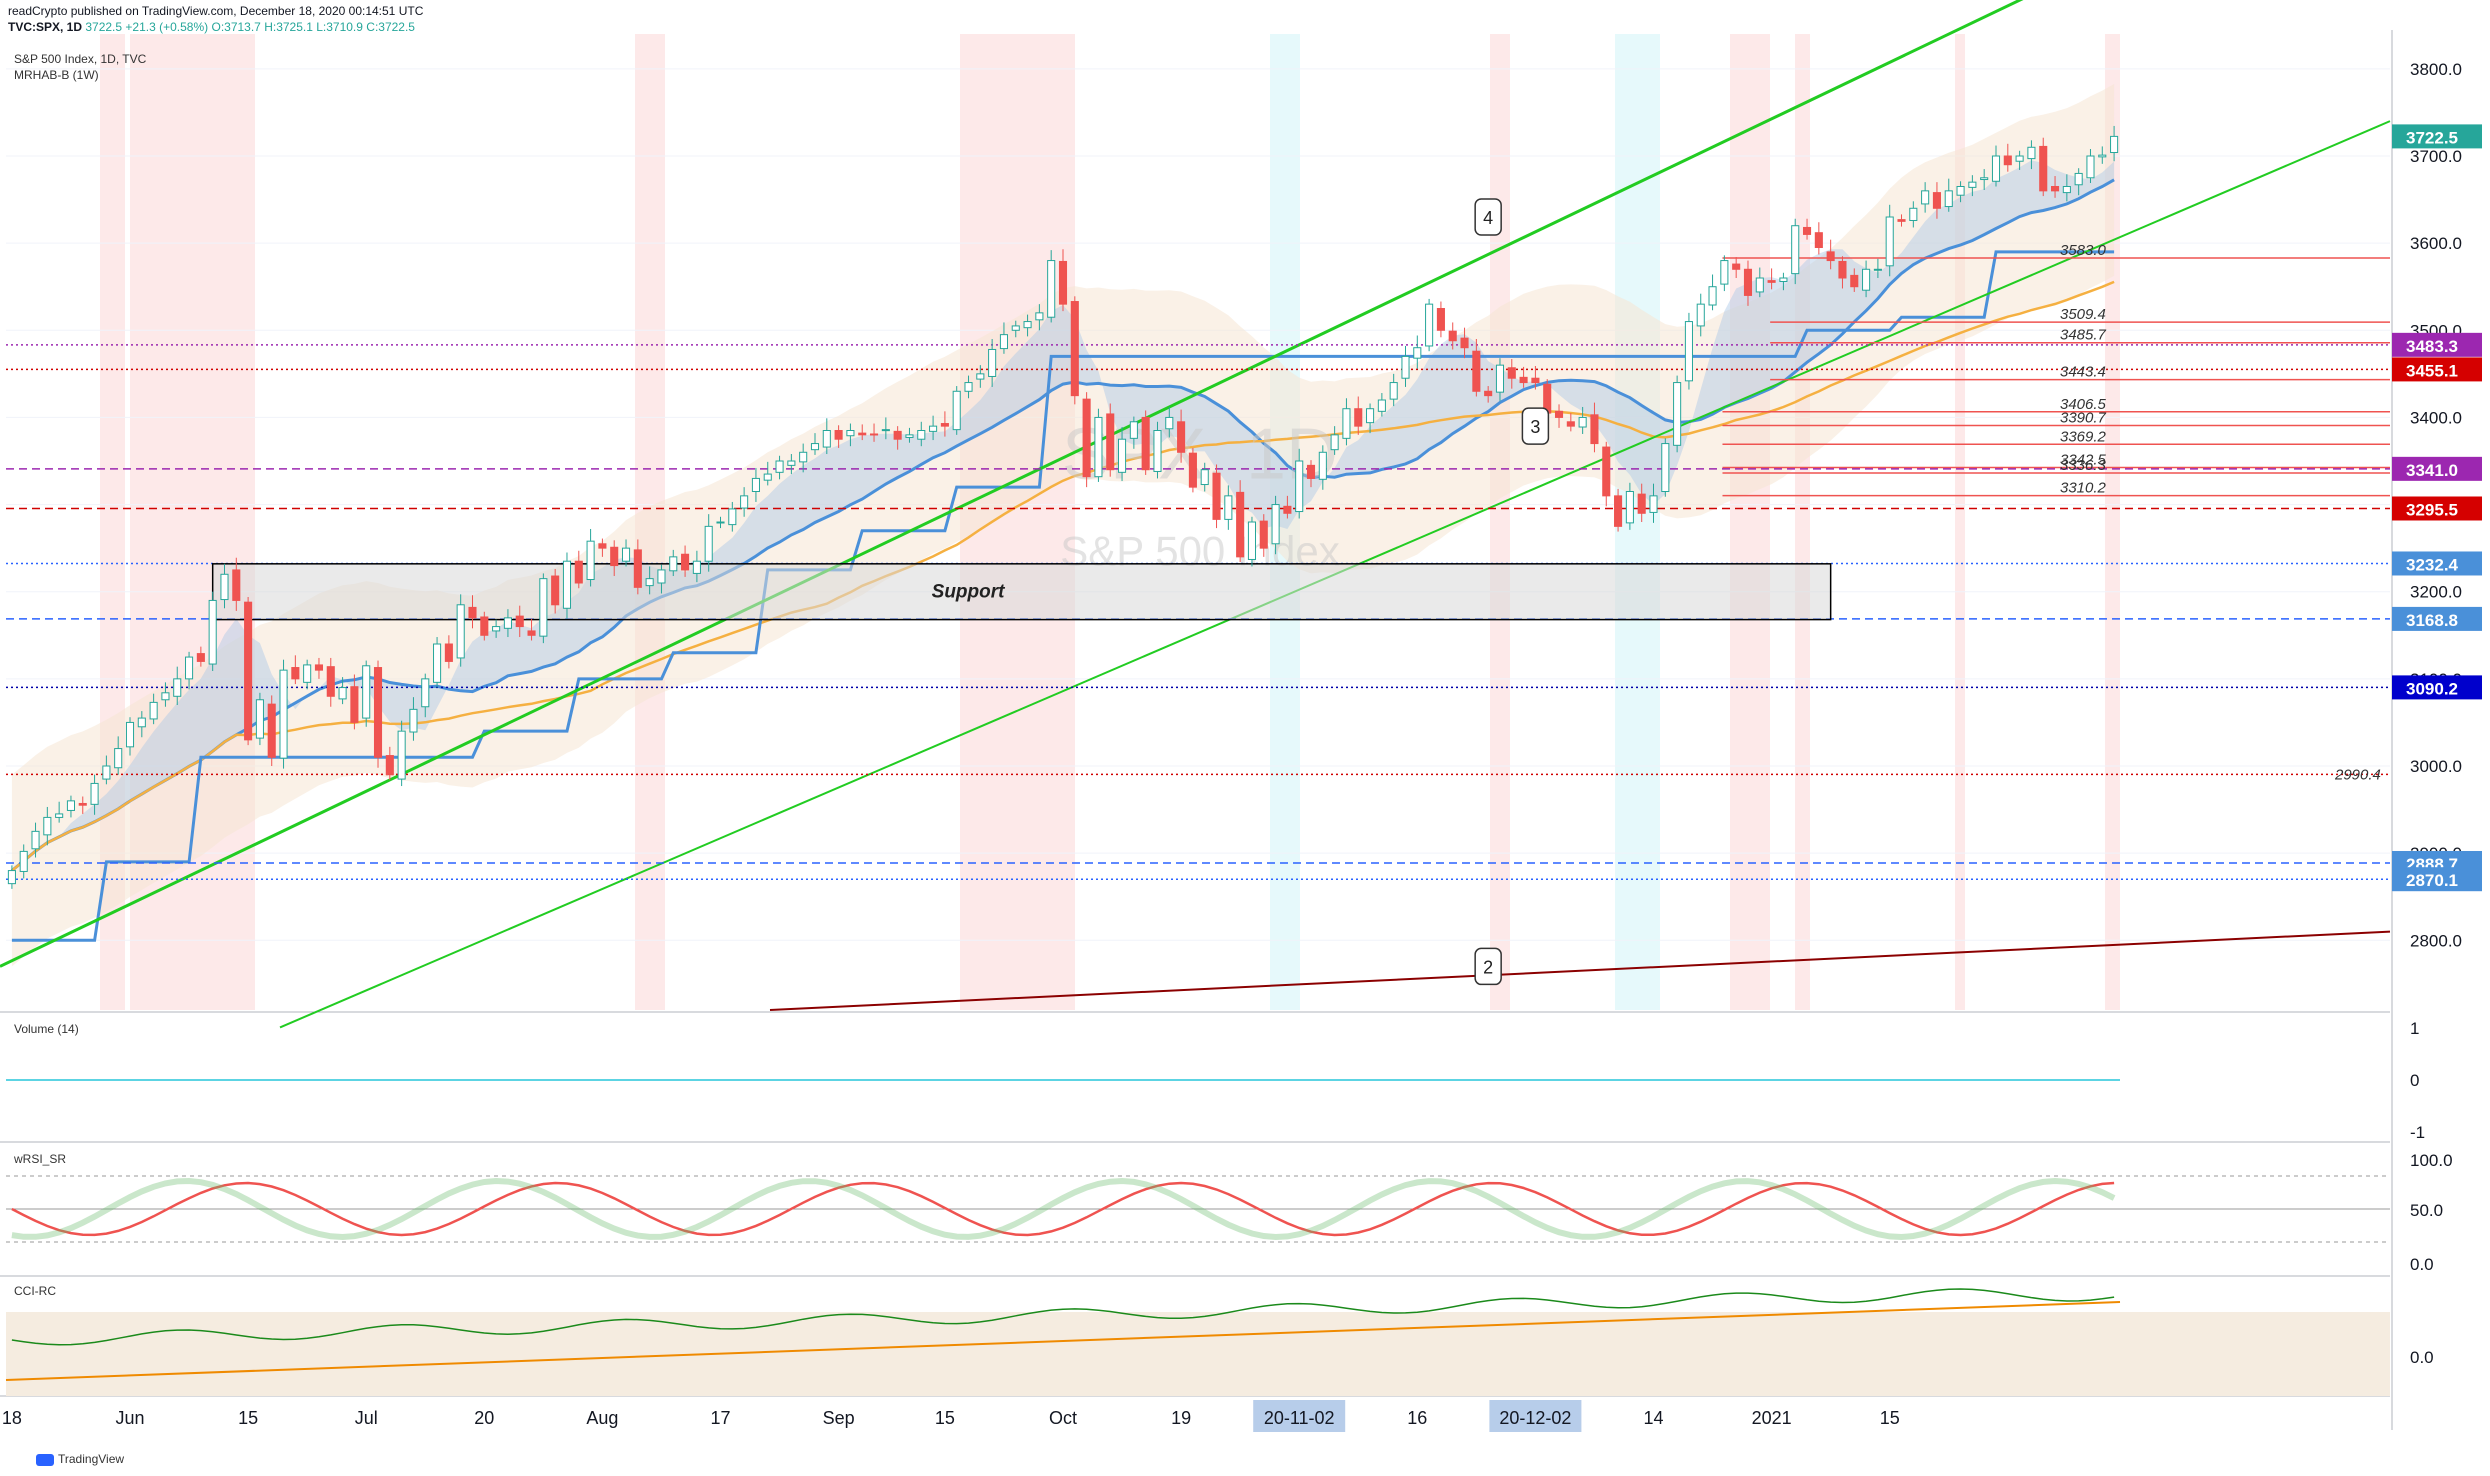 Image resolution: width=2490 pixels, height=1476 pixels. What do you see at coordinates (720, 1418) in the screenshot?
I see `x-tick: 17` at bounding box center [720, 1418].